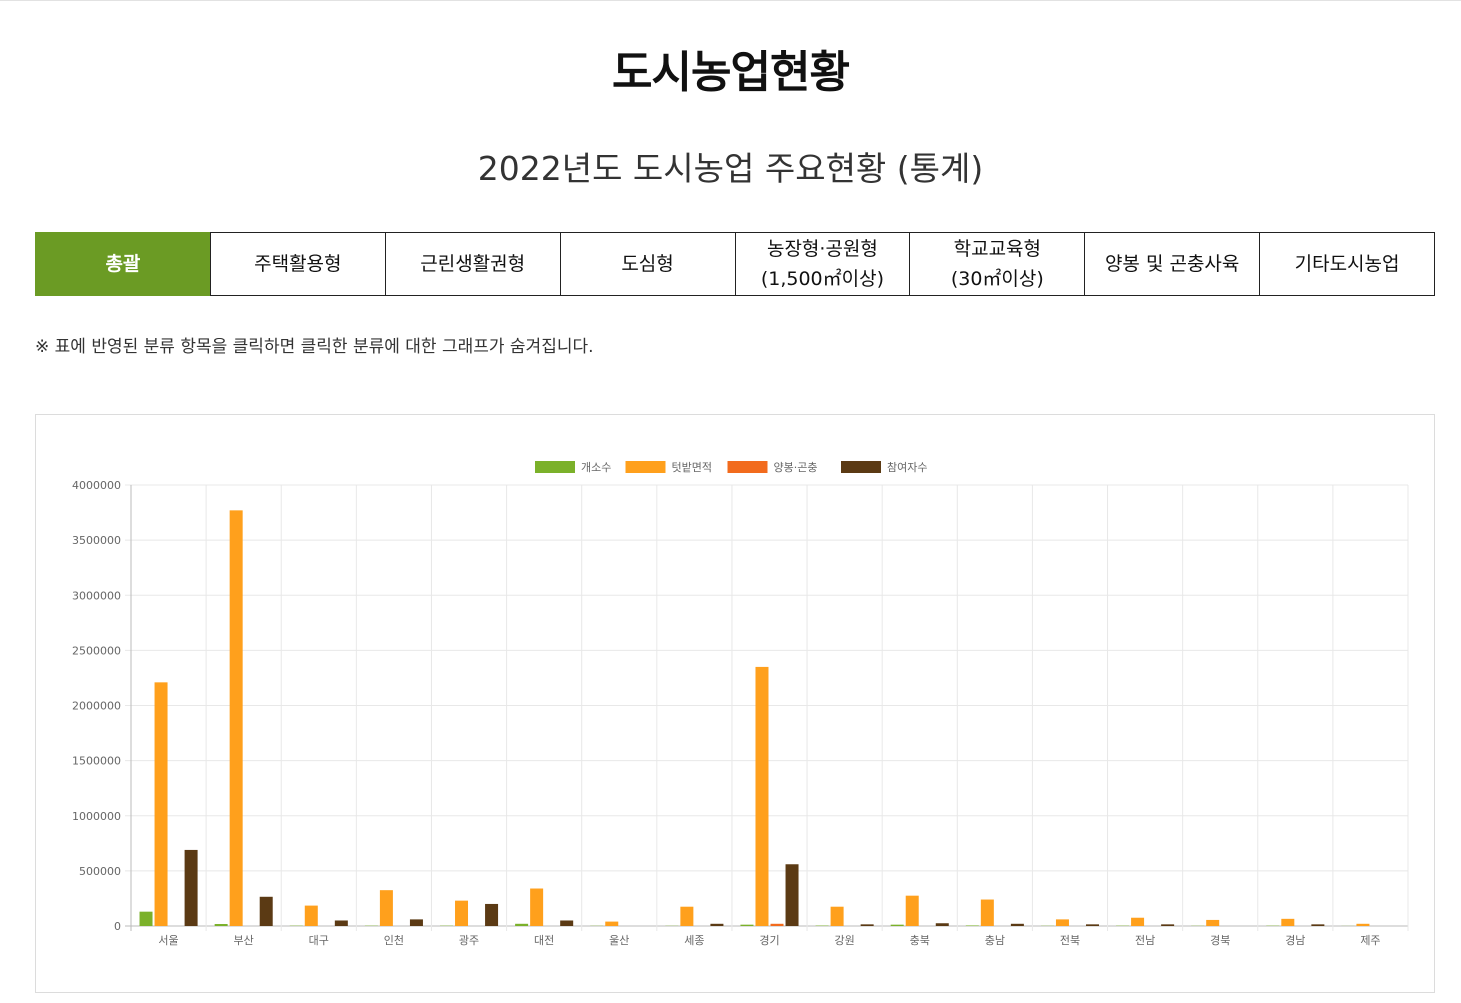 The image size is (1461, 1003). I want to click on tab-label: 주택활용형, so click(298, 264).